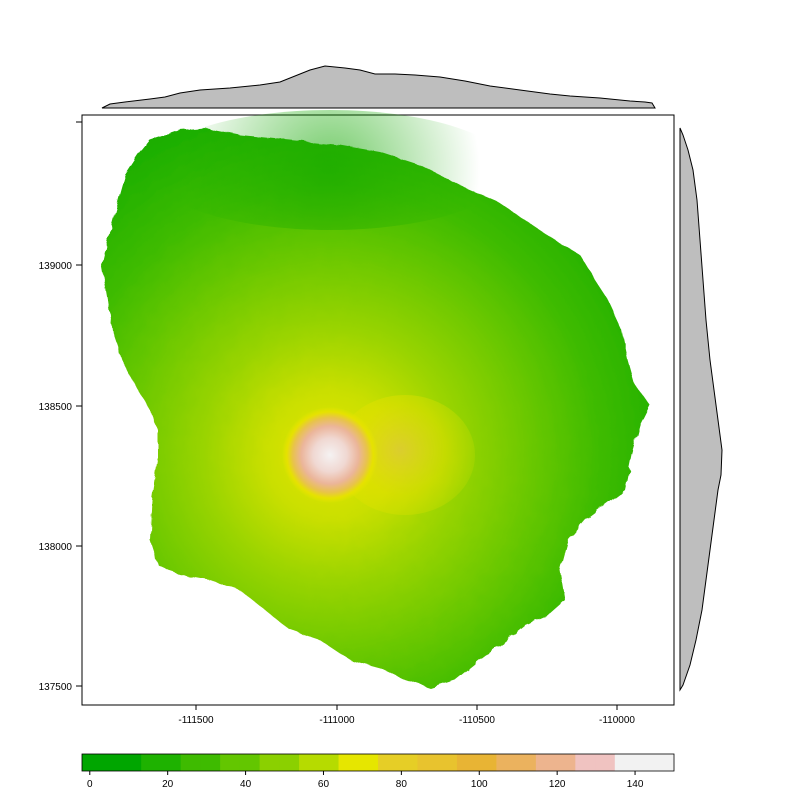 Image resolution: width=800 pixels, height=800 pixels. I want to click on y-tick: 139000, so click(60, 266).